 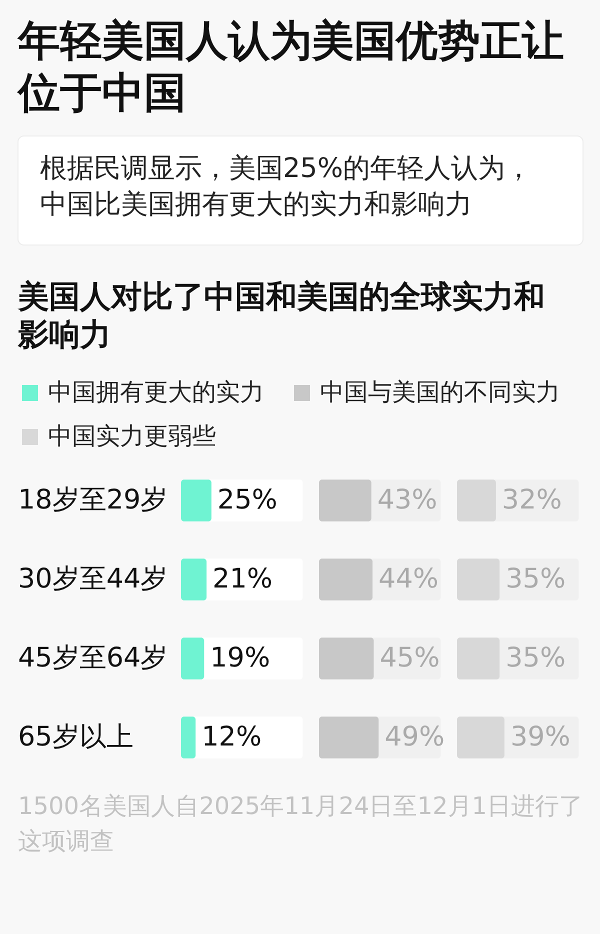 I want to click on data-label: 49%, so click(x=414, y=737).